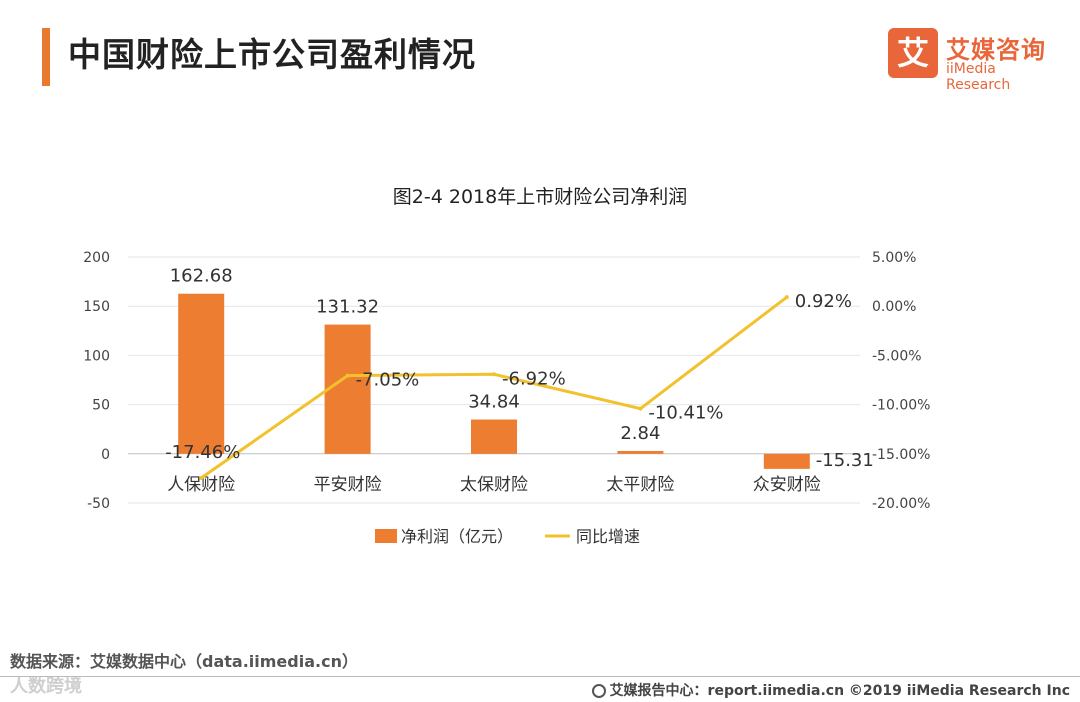  I want to click on brand-logo: 艾 艾媒咨询 iiMedia Research, so click(973, 60).